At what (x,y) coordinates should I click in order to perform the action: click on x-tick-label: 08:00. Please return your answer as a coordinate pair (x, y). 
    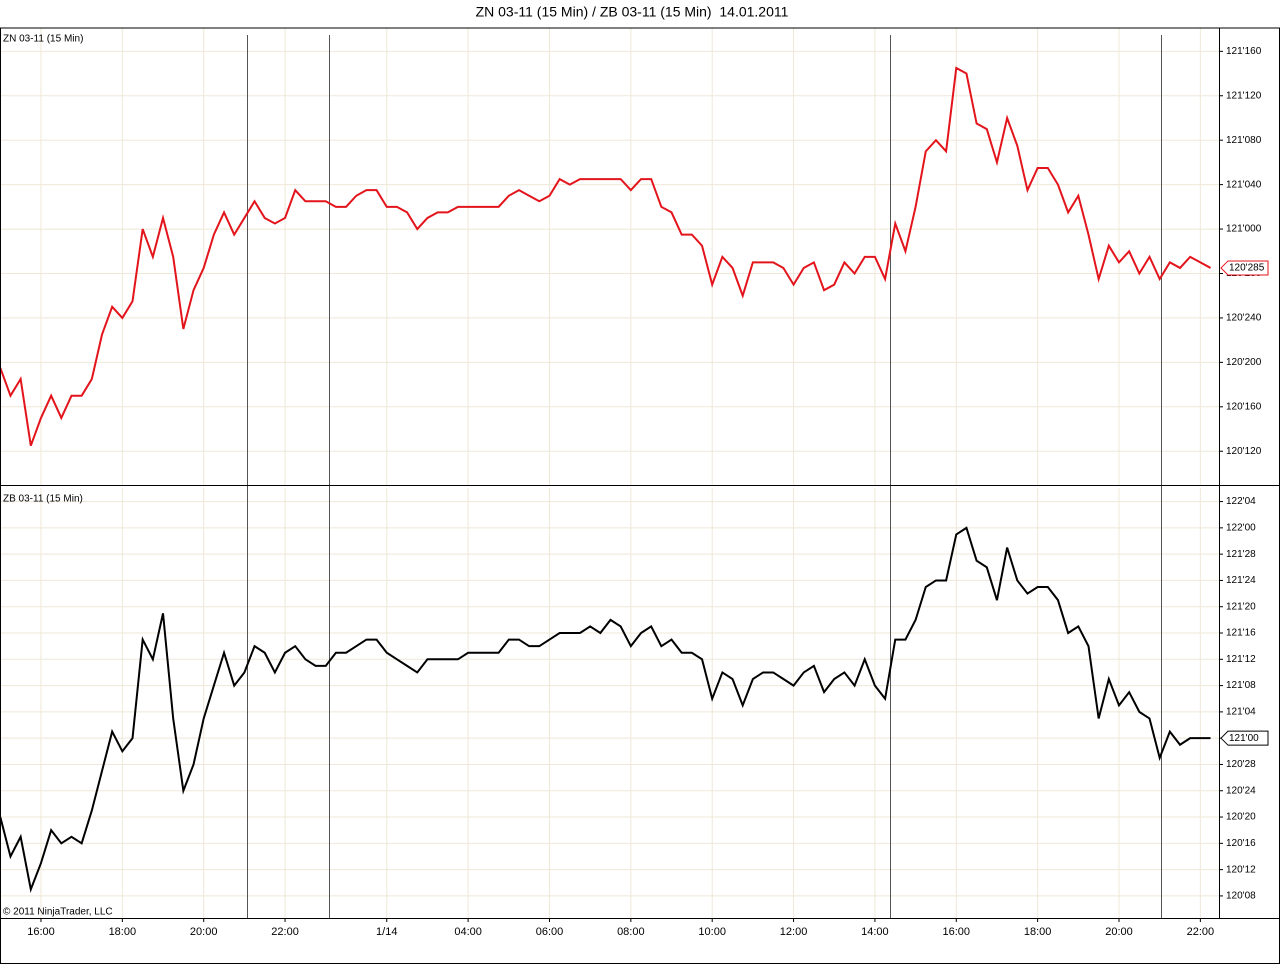
    Looking at the image, I should click on (631, 932).